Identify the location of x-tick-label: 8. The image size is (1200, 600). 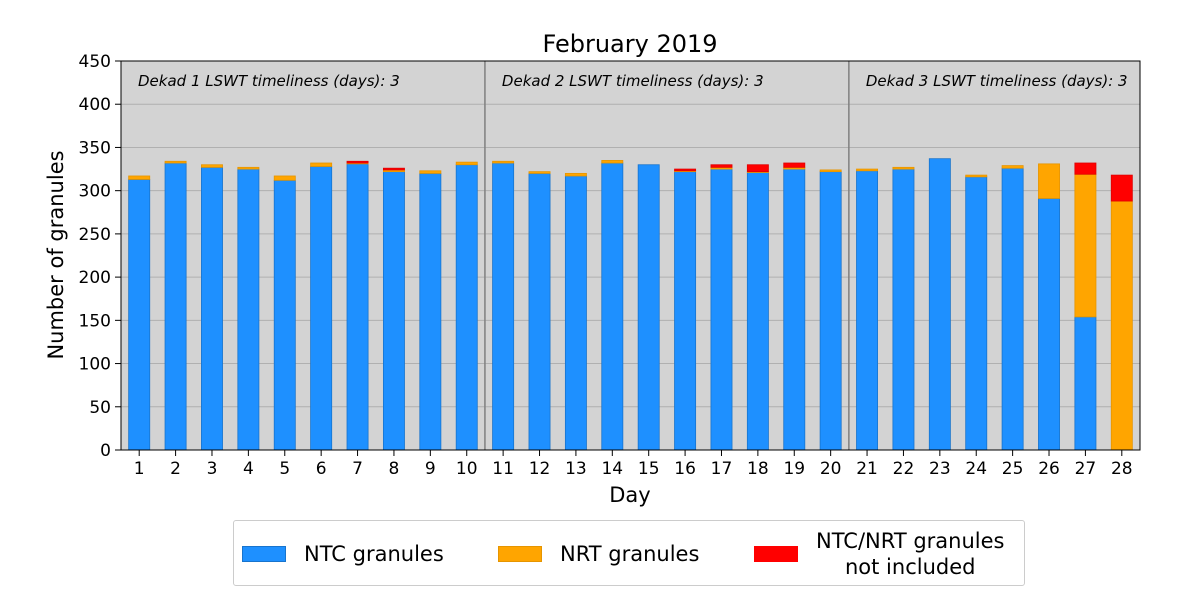
(394, 469).